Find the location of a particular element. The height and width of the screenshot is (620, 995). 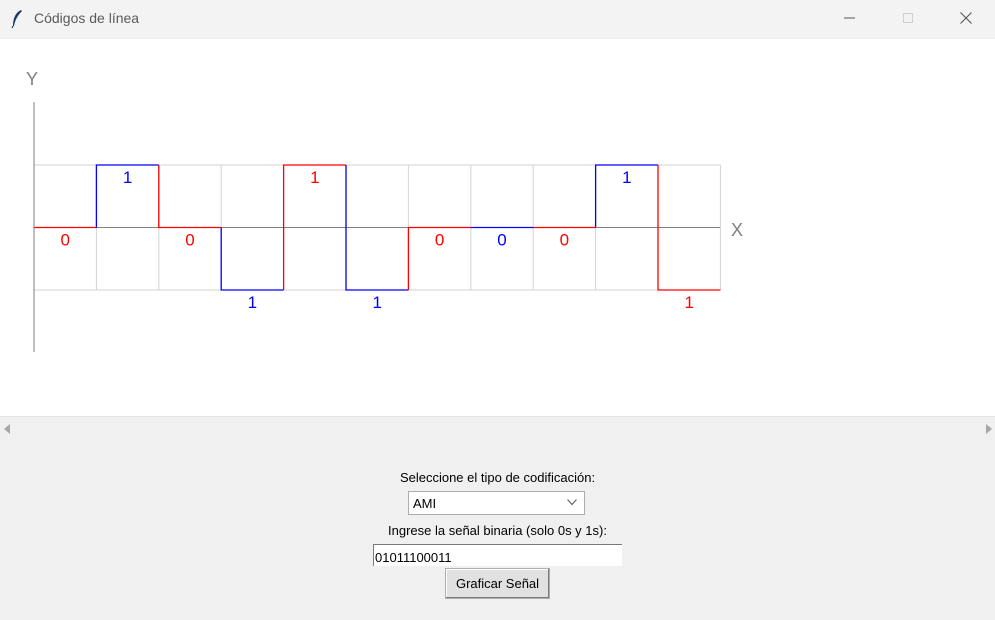

title-bar: Códigos de línea is located at coordinates (497, 19).